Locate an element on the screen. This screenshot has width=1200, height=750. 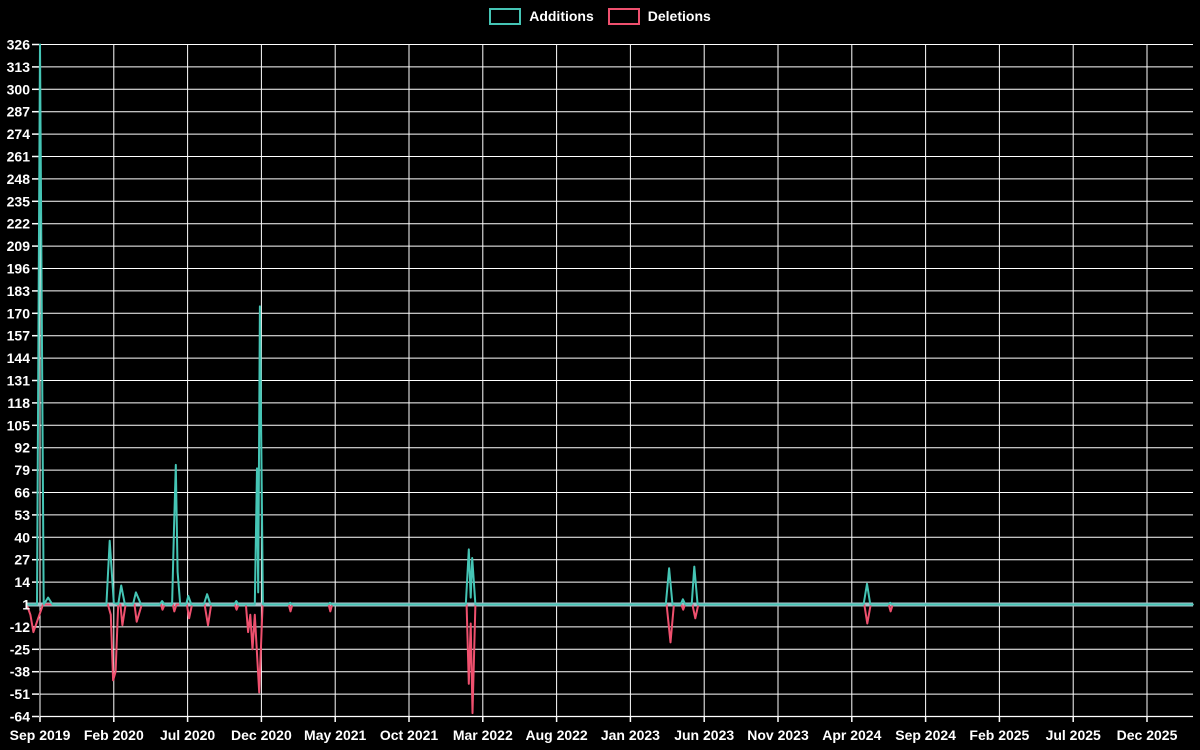
y-tick-label: 40 is located at coordinates (22, 537).